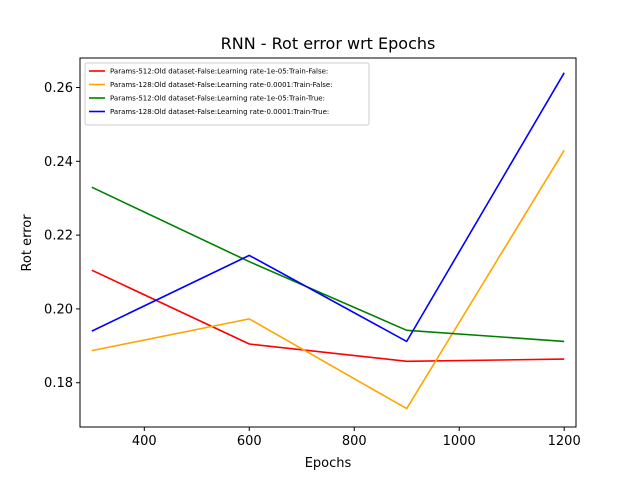  What do you see at coordinates (58, 162) in the screenshot?
I see `y-tick-label: 0.24` at bounding box center [58, 162].